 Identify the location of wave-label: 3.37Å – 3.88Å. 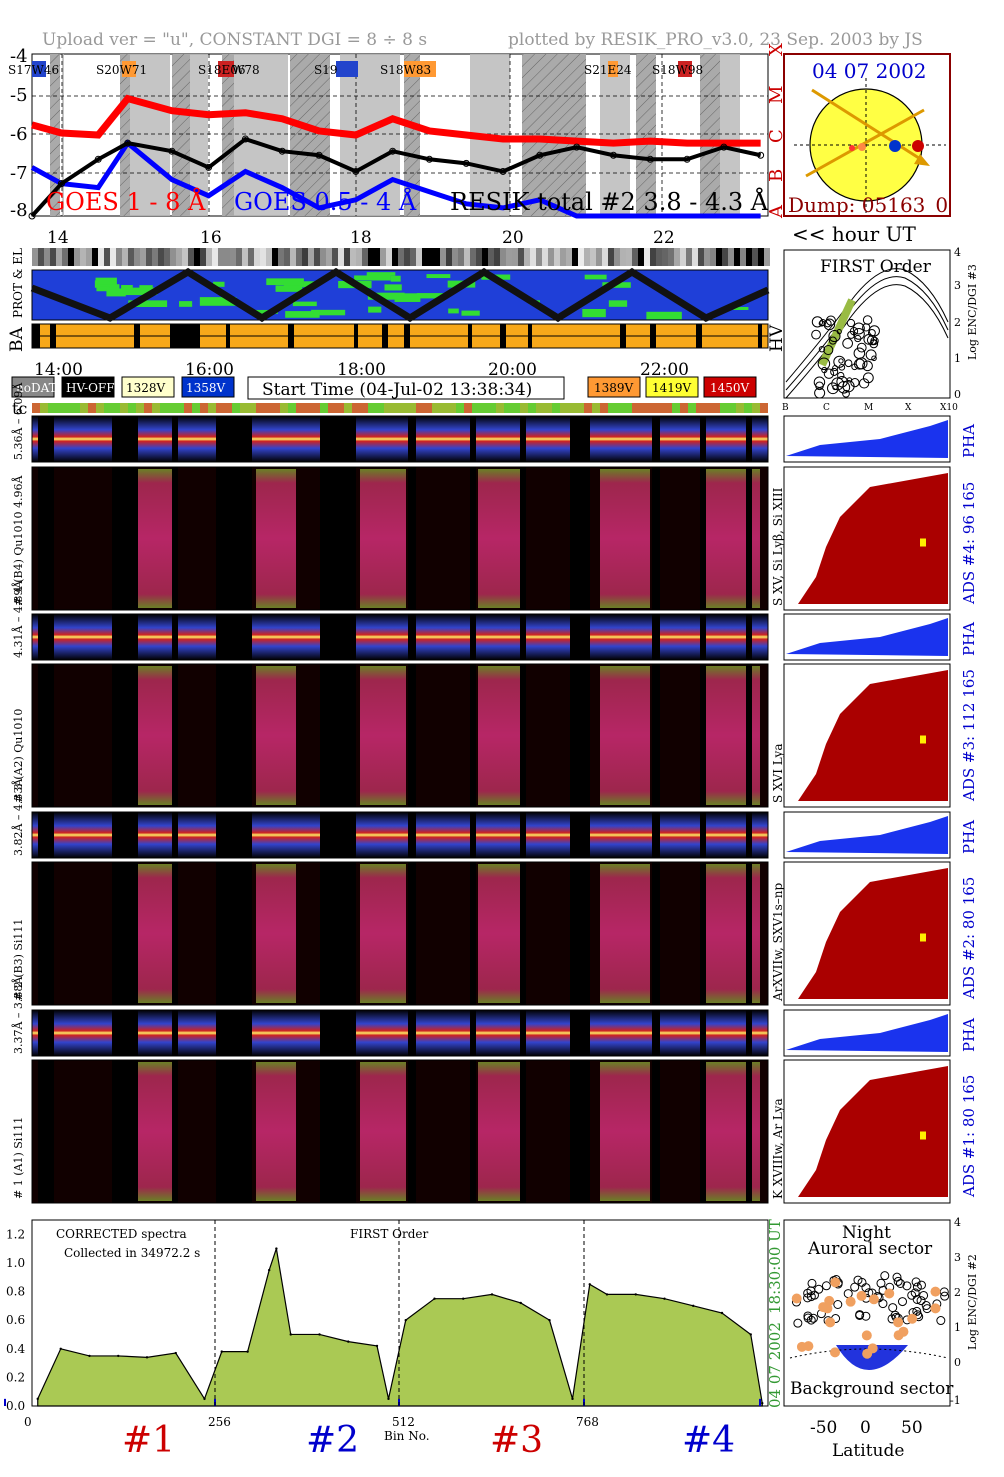
(18, 1015).